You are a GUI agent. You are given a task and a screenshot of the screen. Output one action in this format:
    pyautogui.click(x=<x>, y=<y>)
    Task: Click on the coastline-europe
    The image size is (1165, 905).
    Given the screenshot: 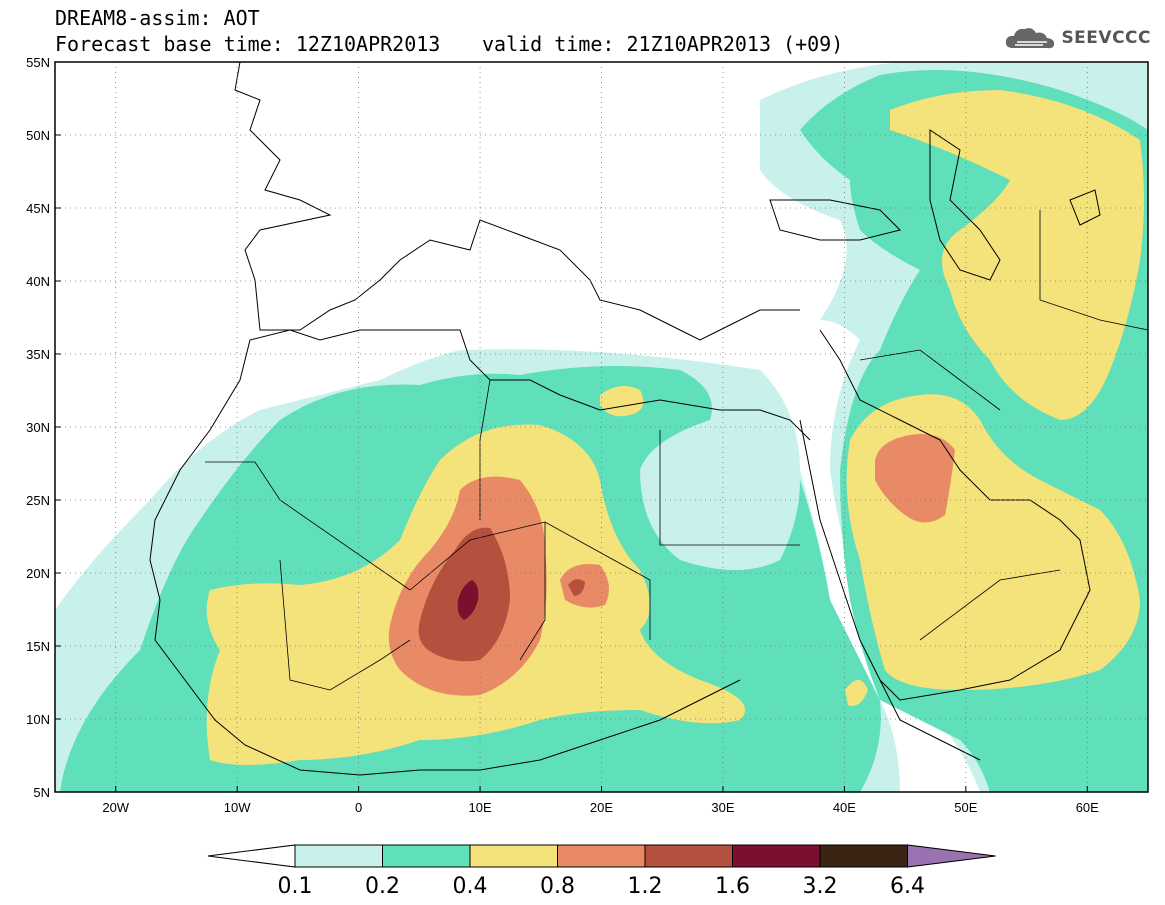 What is the action you would take?
    pyautogui.click(x=517, y=201)
    